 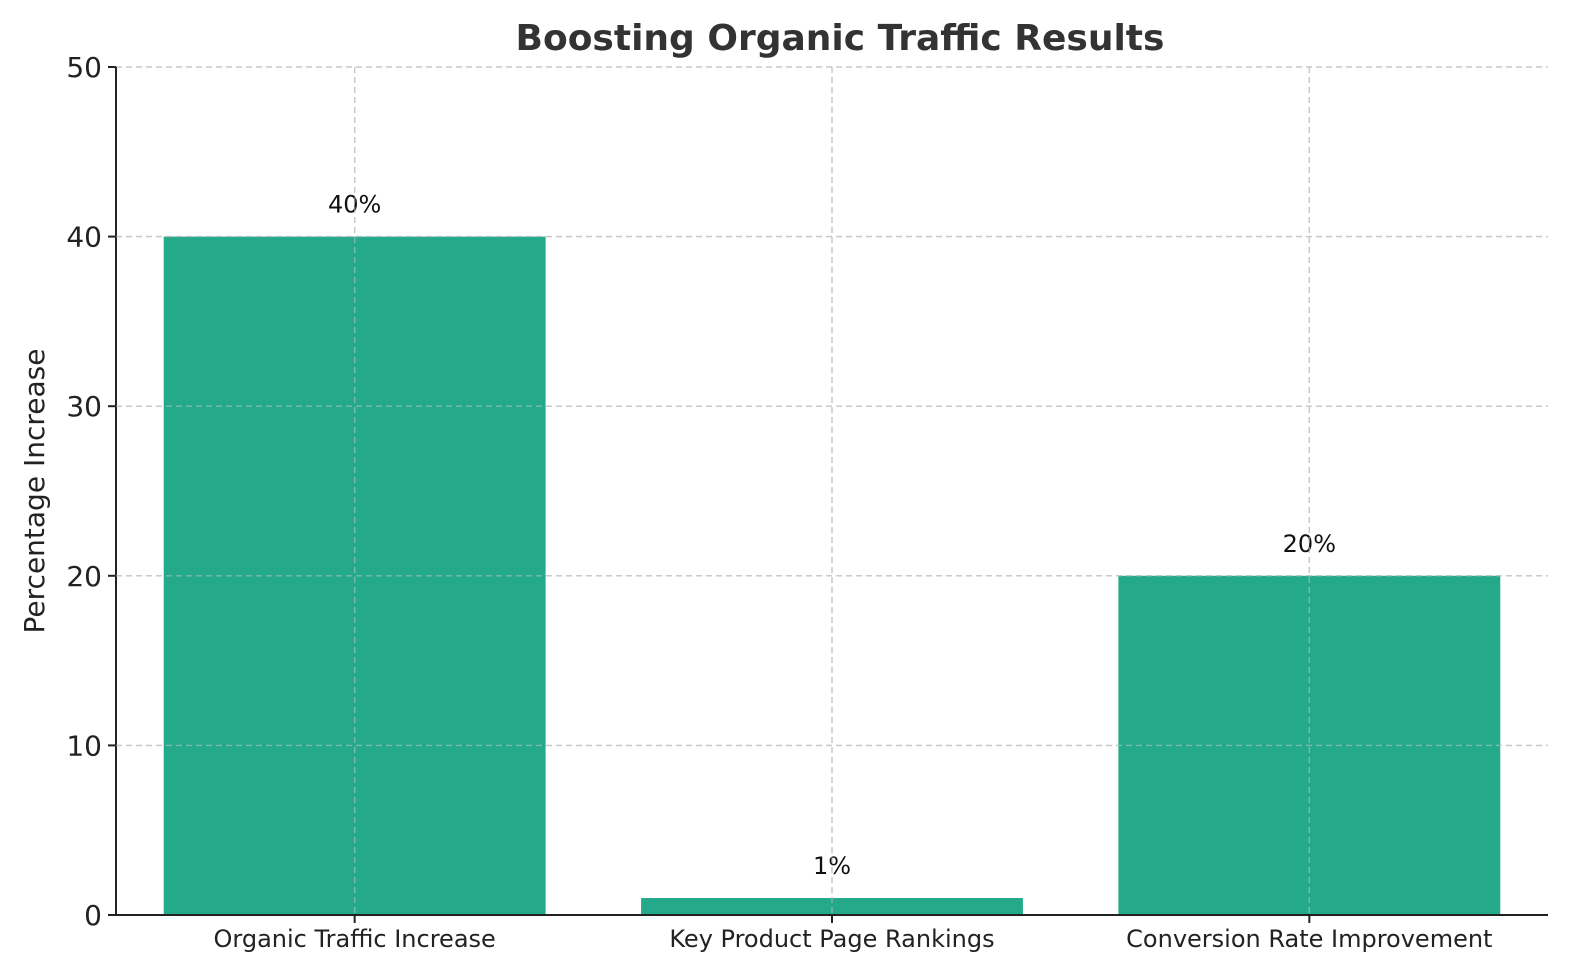 I want to click on y-tick-label: 10, so click(x=84, y=745).